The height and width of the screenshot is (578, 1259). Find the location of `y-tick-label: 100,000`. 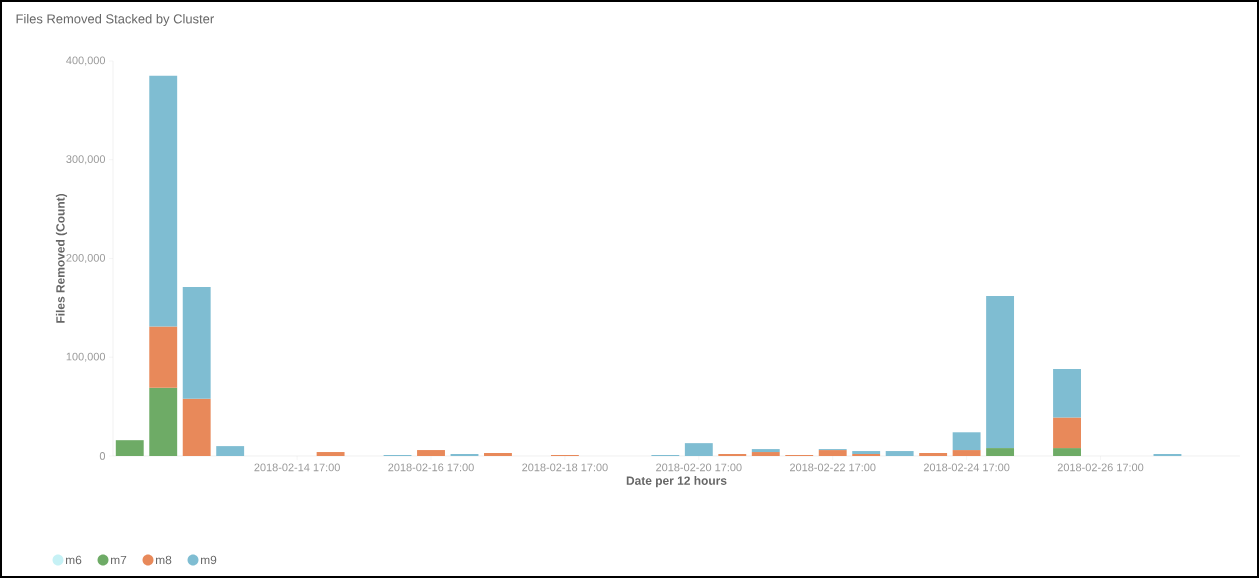

y-tick-label: 100,000 is located at coordinates (86, 357).